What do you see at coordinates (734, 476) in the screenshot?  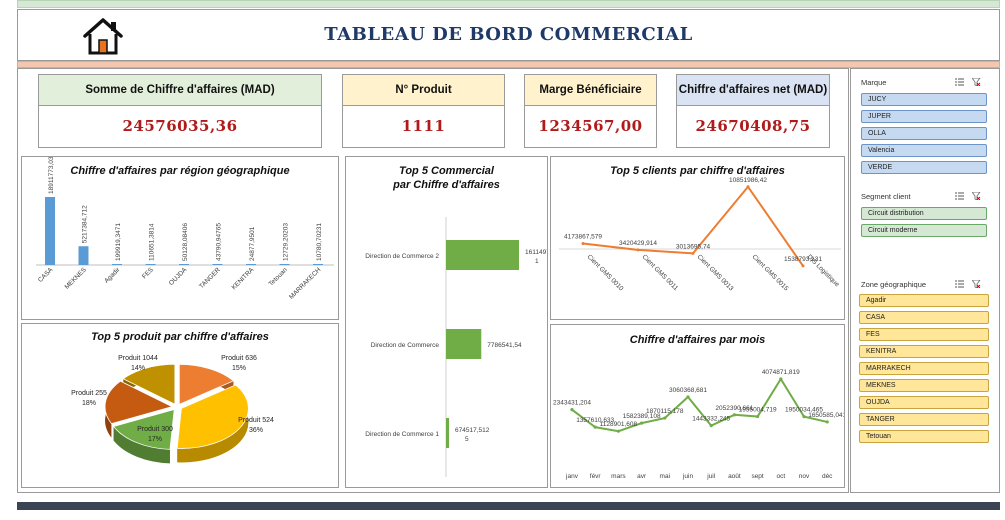 I see `tick-label: août` at bounding box center [734, 476].